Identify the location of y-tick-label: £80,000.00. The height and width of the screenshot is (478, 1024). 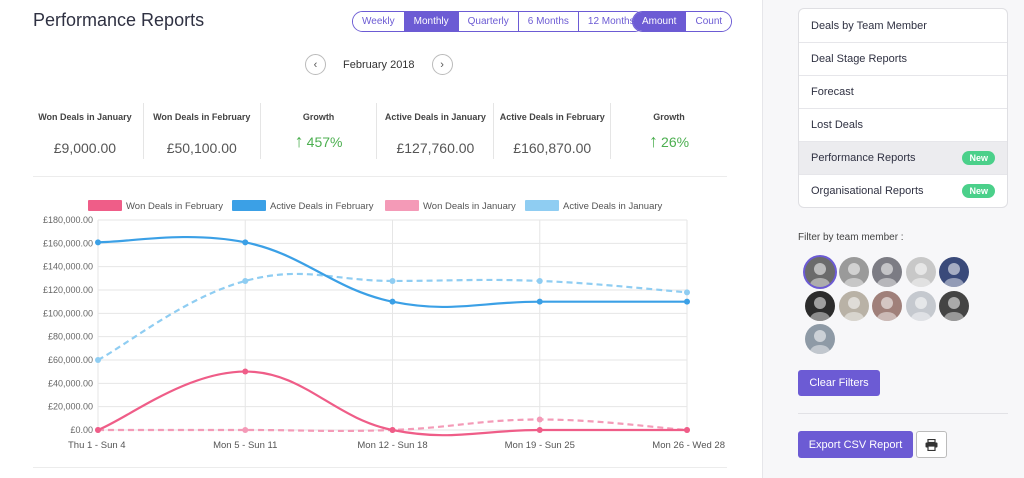
(70, 337).